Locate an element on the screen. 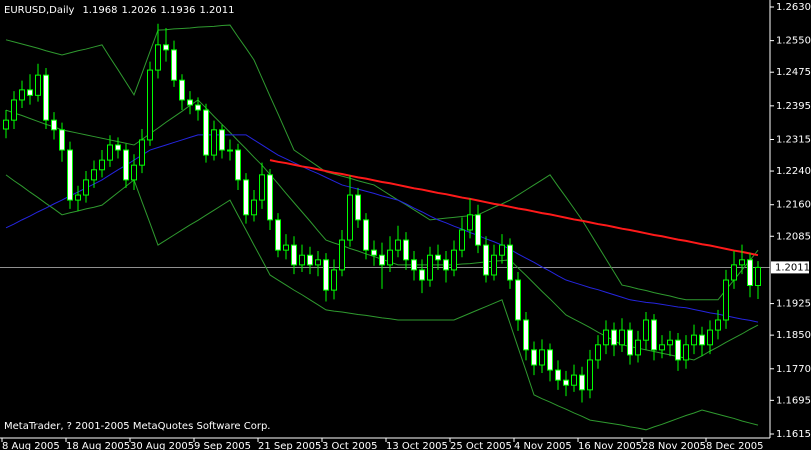 This screenshot has height=450, width=811. last-open: 1.1968 is located at coordinates (99, 10).